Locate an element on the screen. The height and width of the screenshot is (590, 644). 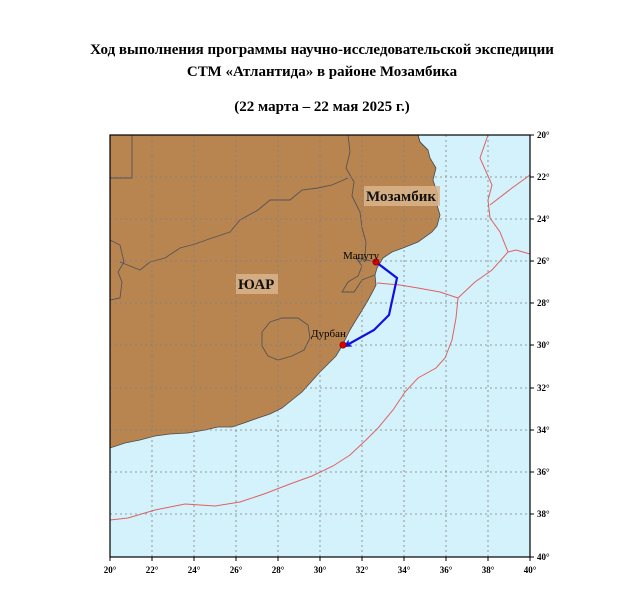
lon-tick-label: 22° is located at coordinates (152, 570).